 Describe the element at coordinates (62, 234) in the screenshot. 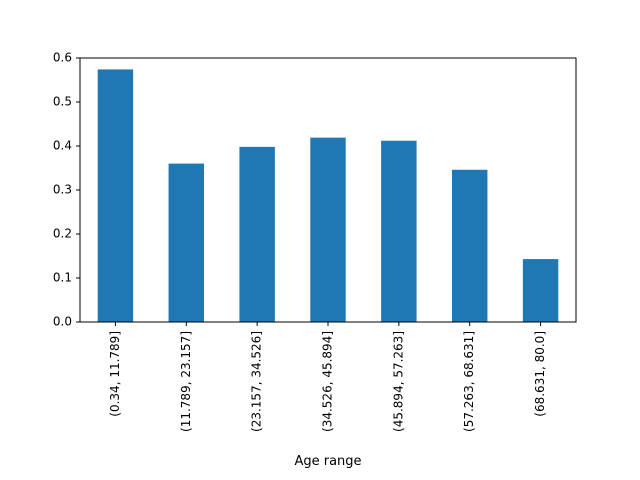

I see `y-tick-label: 0.2` at that location.